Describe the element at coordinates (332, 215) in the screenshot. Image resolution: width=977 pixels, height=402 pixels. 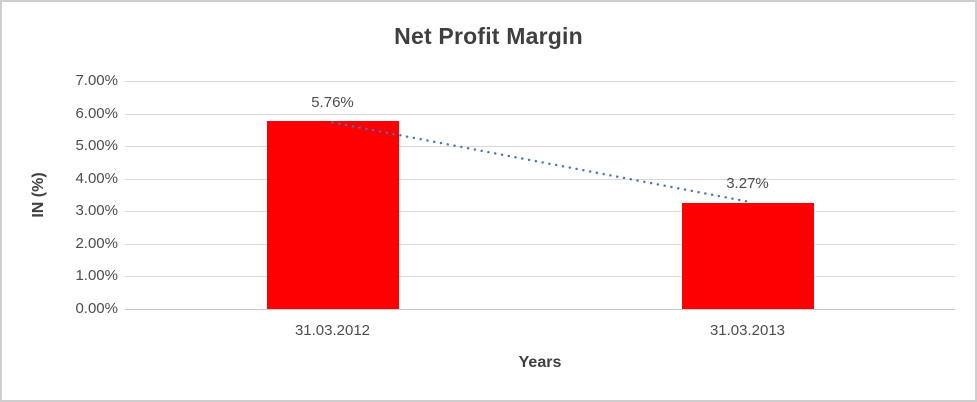
I see `bar-31.03.2012` at that location.